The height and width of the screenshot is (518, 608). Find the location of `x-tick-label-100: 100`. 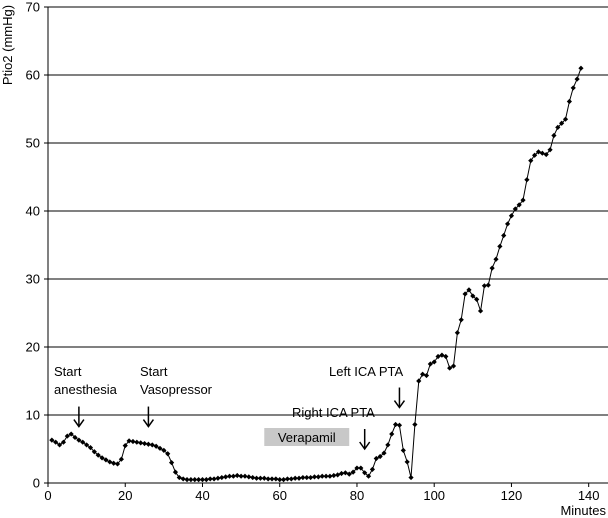

x-tick-label-100: 100 is located at coordinates (434, 495).